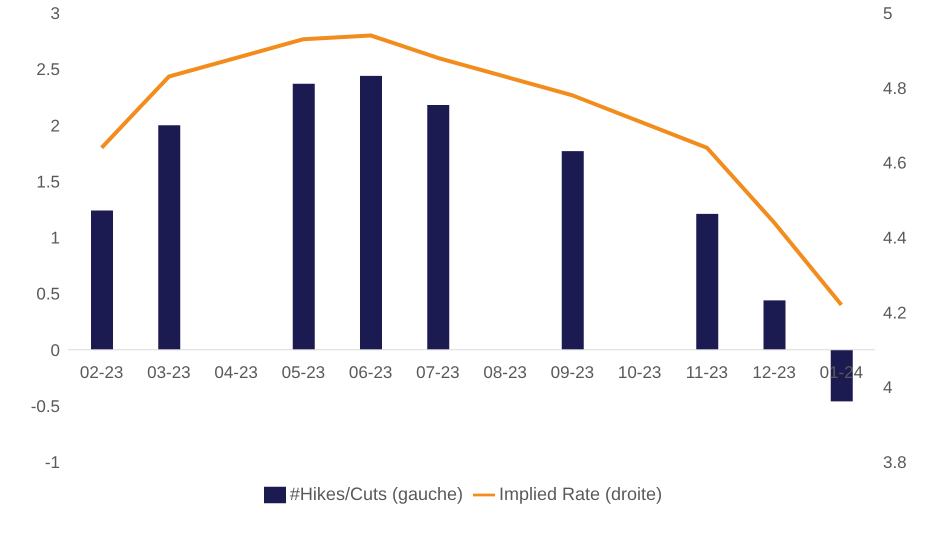 Image resolution: width=936 pixels, height=537 pixels. I want to click on y2-tick-label: 5, so click(887, 14).